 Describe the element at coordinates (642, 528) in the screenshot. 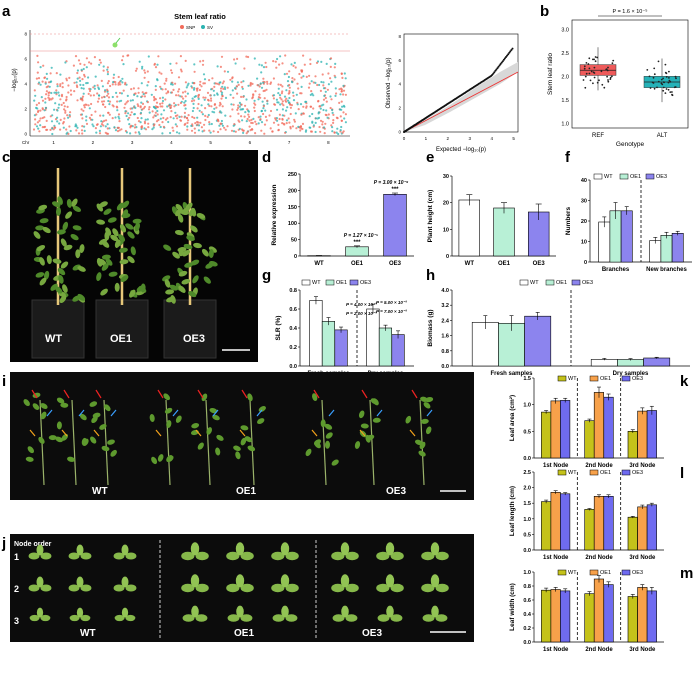

I see `bar` at that location.